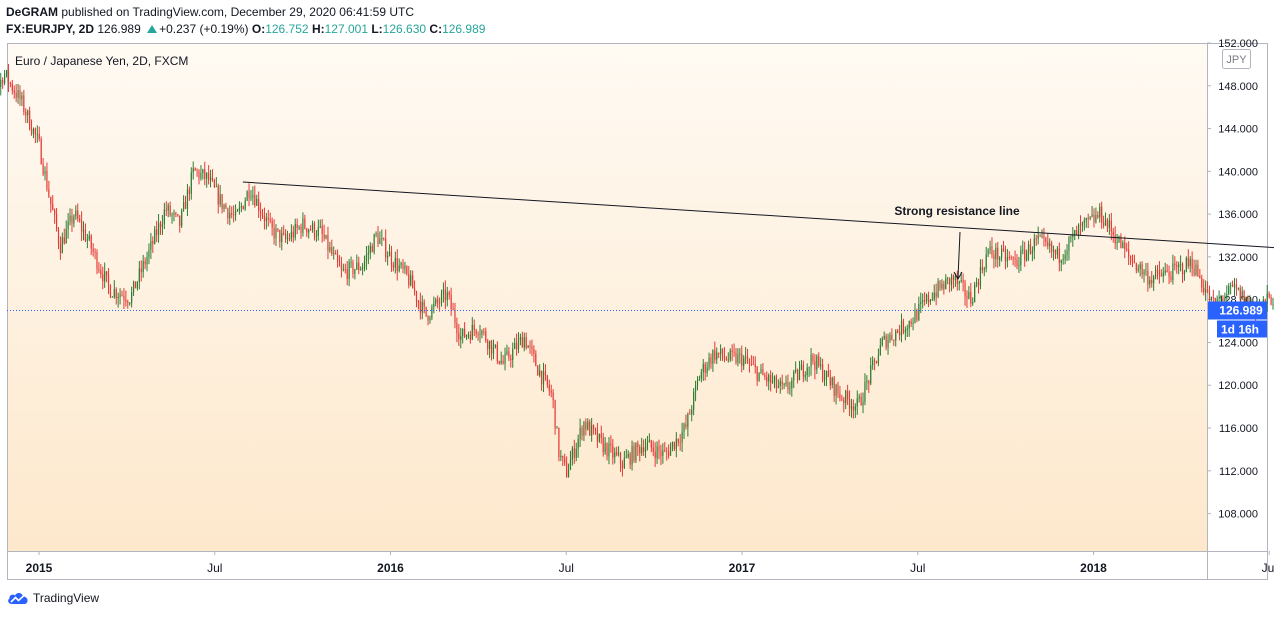  I want to click on x-tick-label: 2018, so click(1093, 568).